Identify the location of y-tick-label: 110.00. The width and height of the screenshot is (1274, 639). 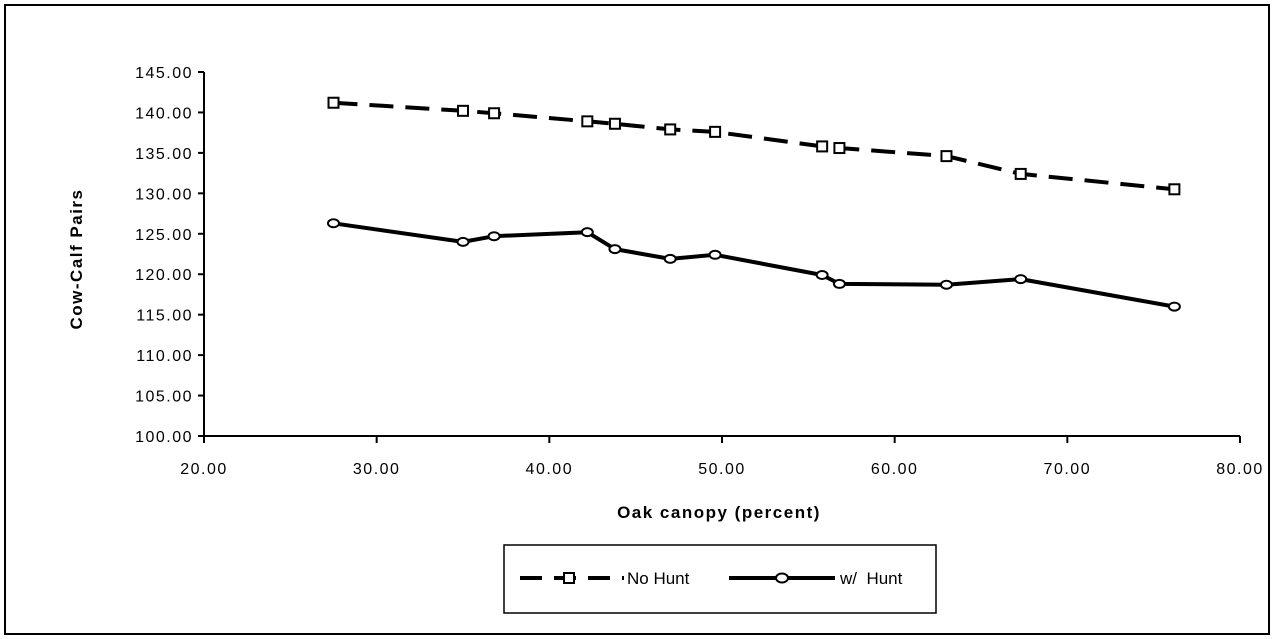
(164, 356).